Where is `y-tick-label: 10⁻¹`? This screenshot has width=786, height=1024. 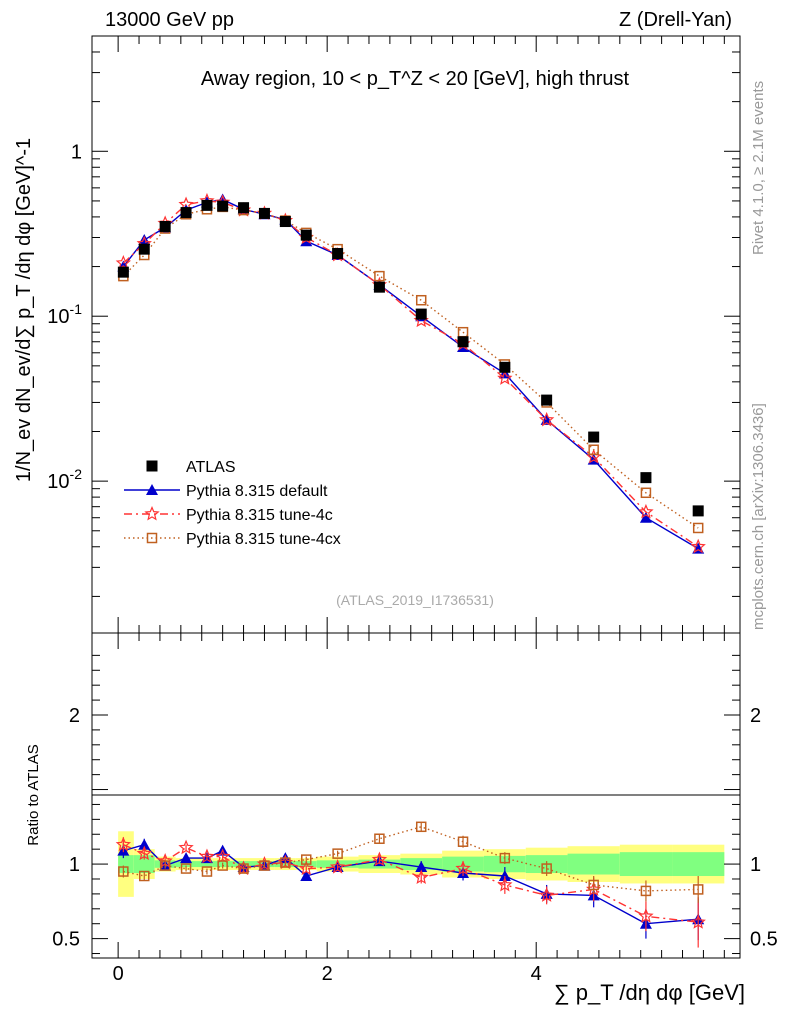 y-tick-label: 10⁻¹ is located at coordinates (64, 314).